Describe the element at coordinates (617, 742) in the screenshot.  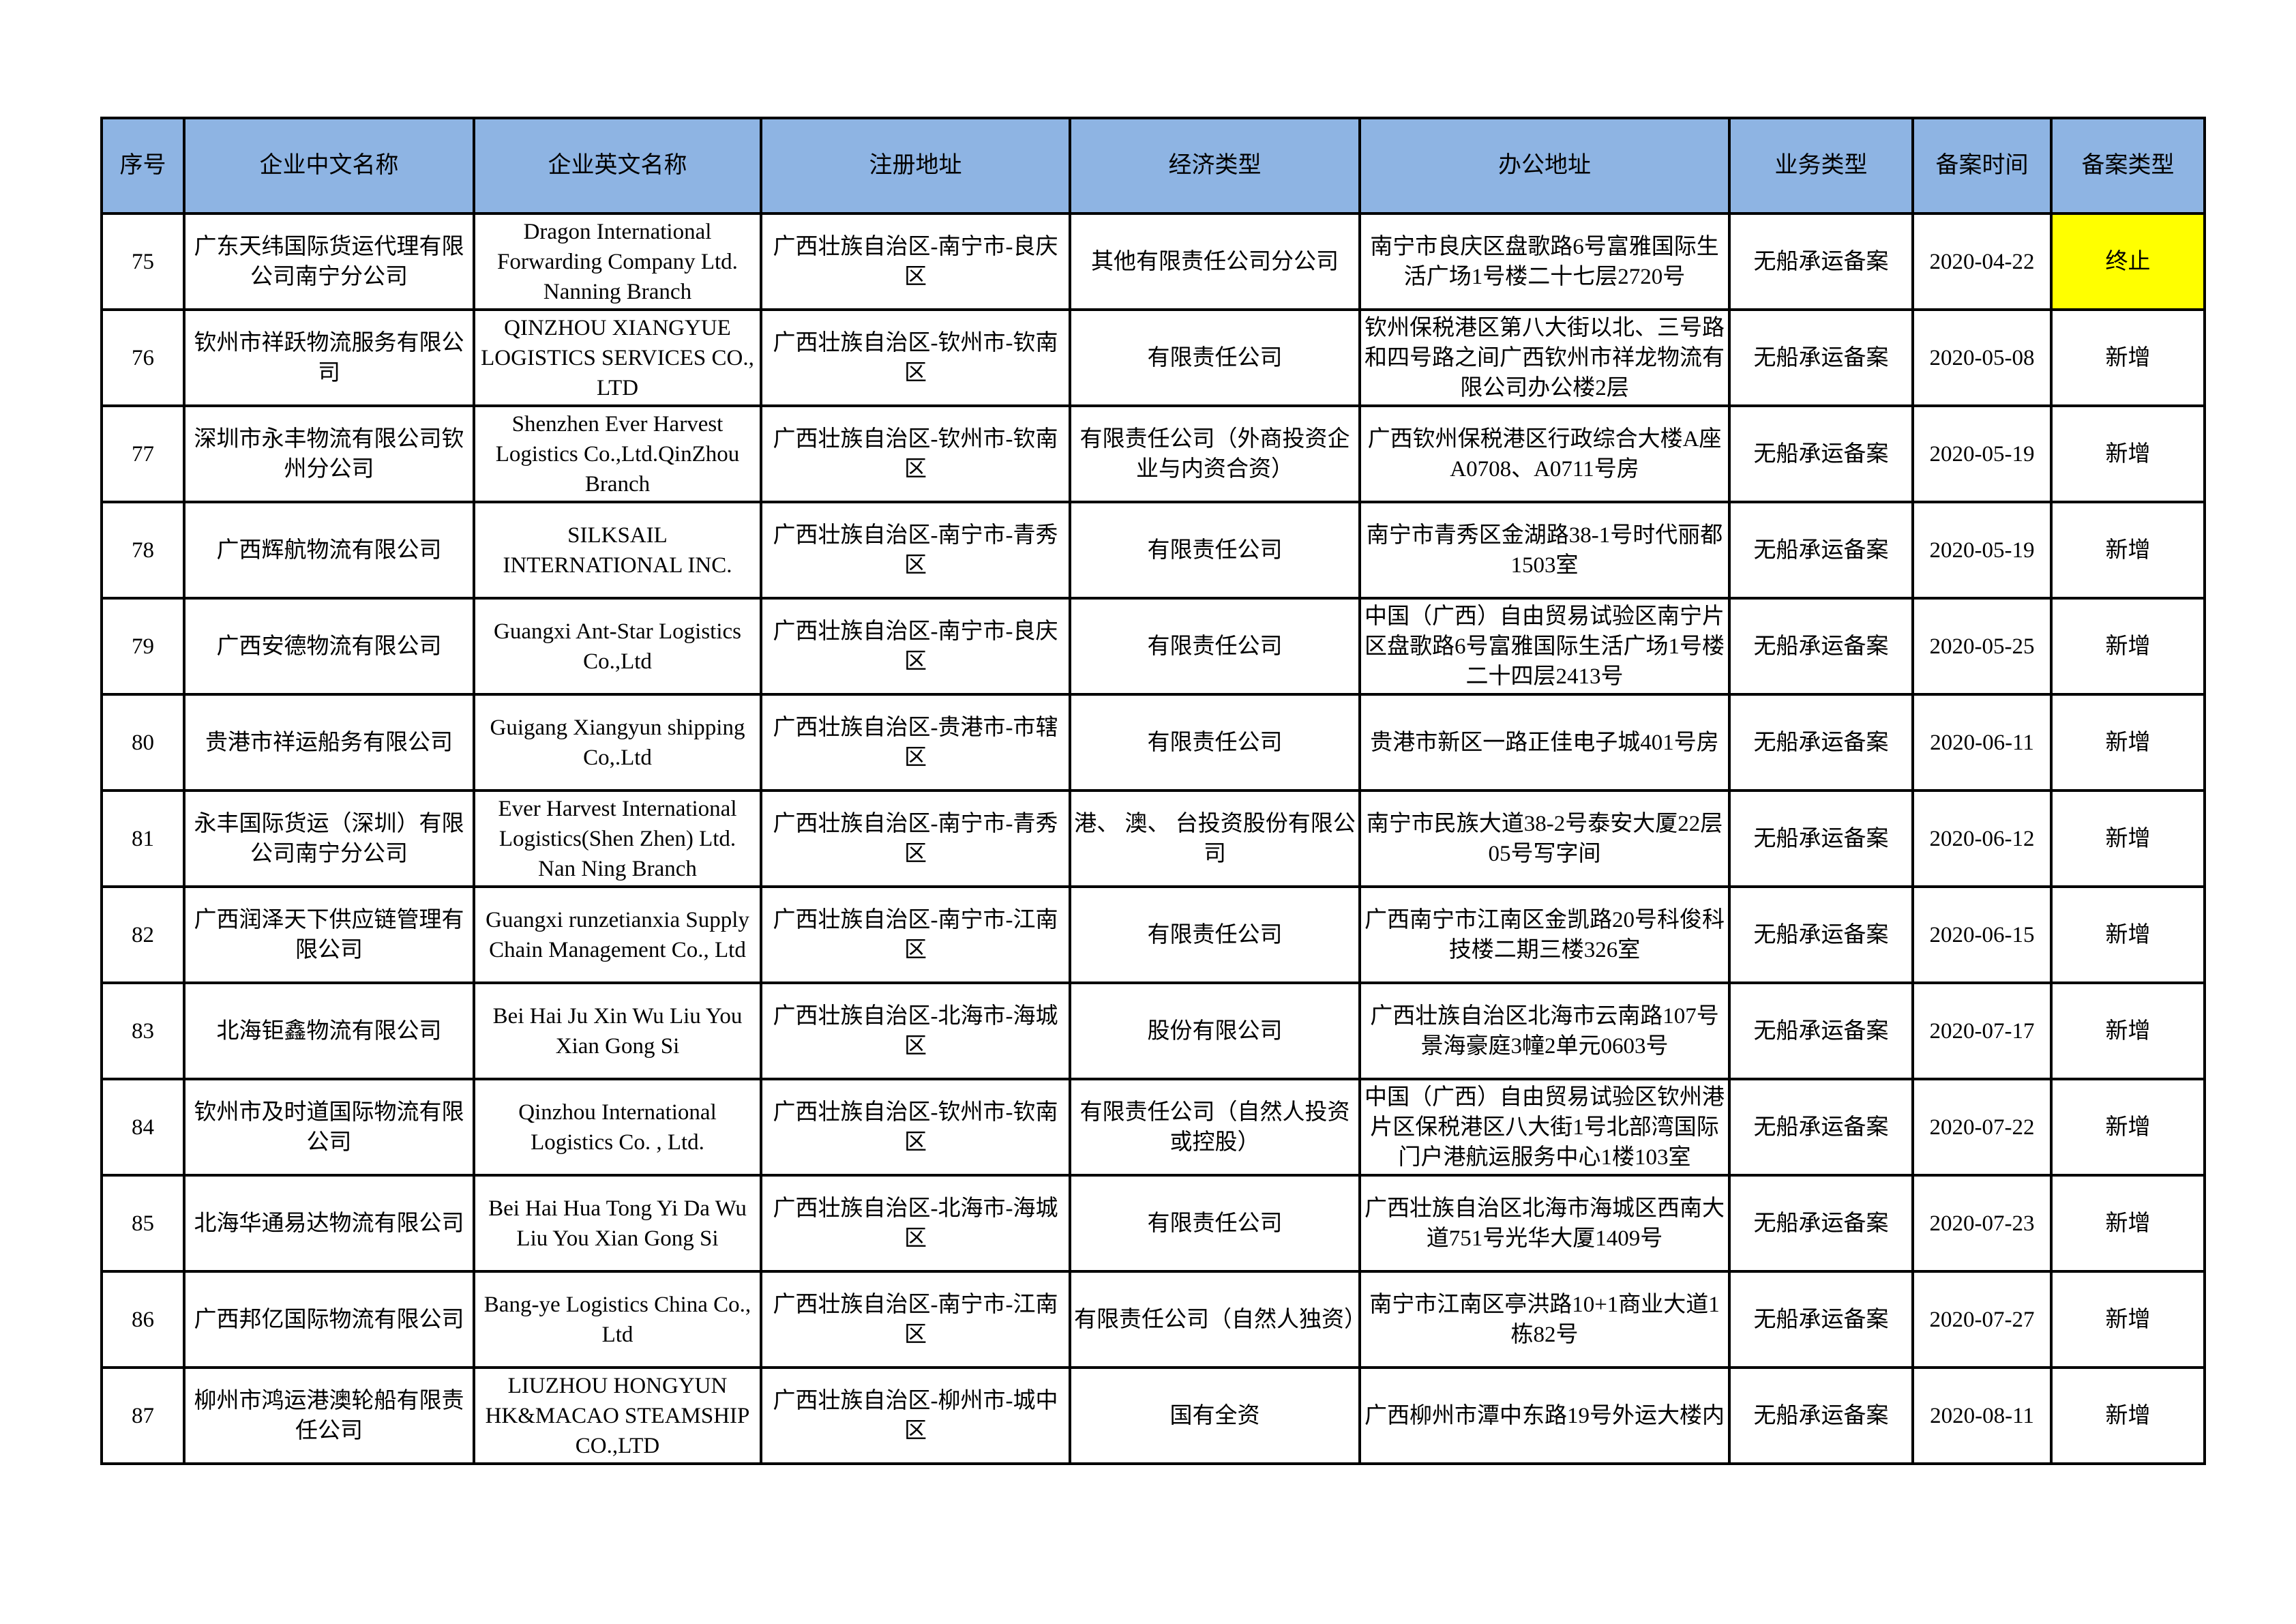
I see `cell-en-name: Guigang Xiangyun shipping Co,.Ltd` at that location.